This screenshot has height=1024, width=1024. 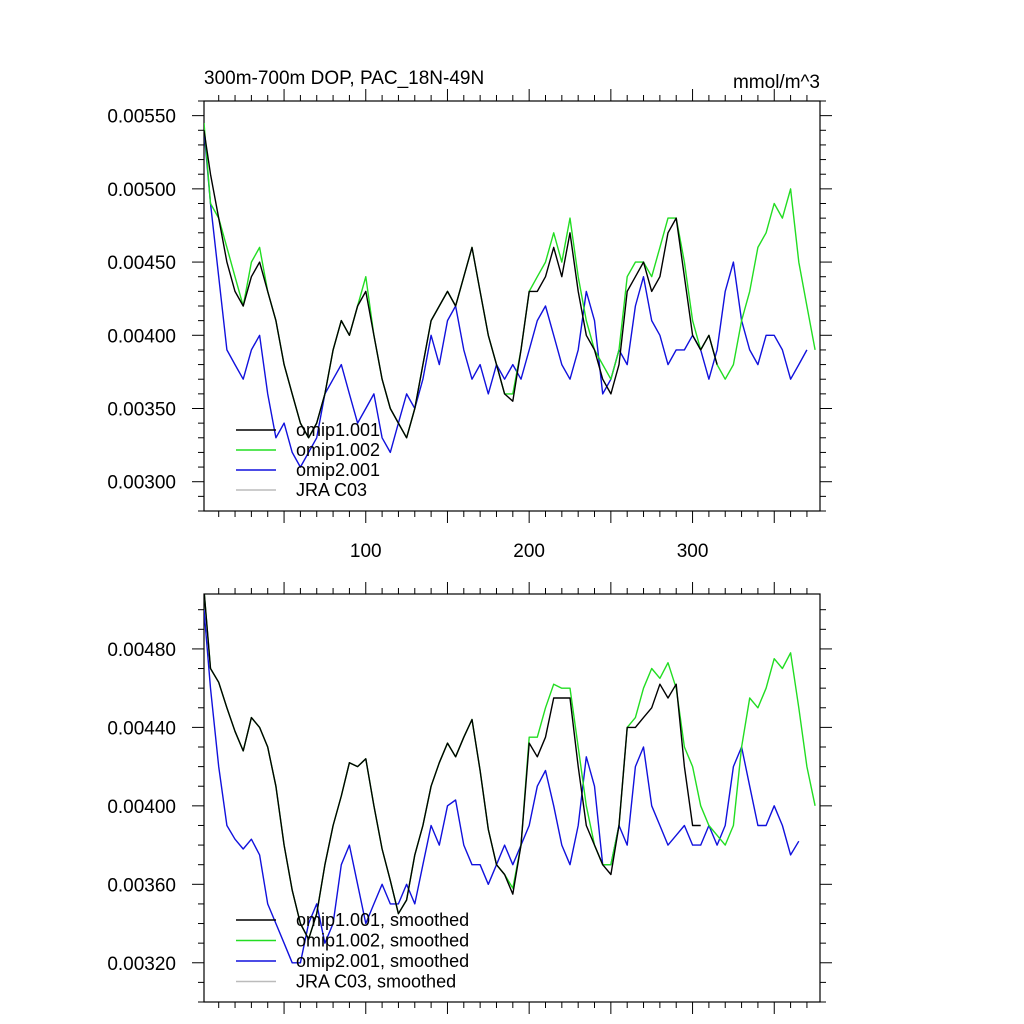 What do you see at coordinates (331, 490) in the screenshot?
I see `top-legend-label: JRA C03` at bounding box center [331, 490].